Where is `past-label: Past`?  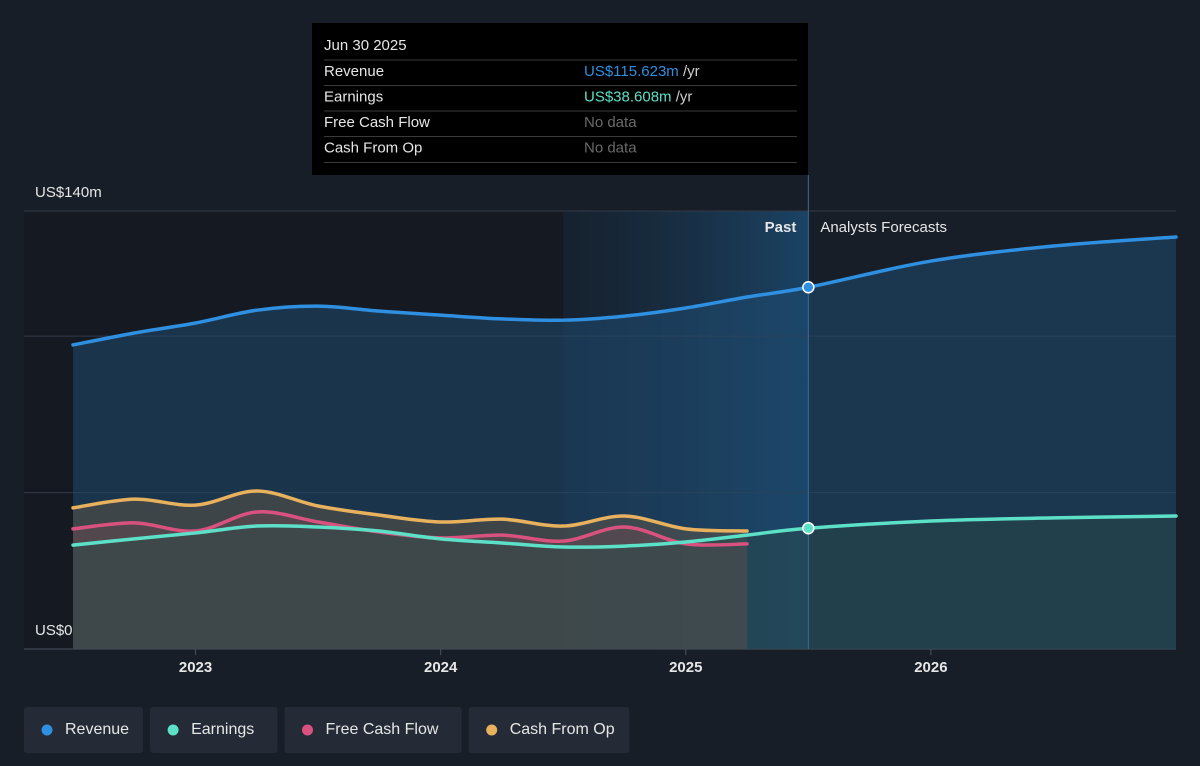 past-label: Past is located at coordinates (781, 227).